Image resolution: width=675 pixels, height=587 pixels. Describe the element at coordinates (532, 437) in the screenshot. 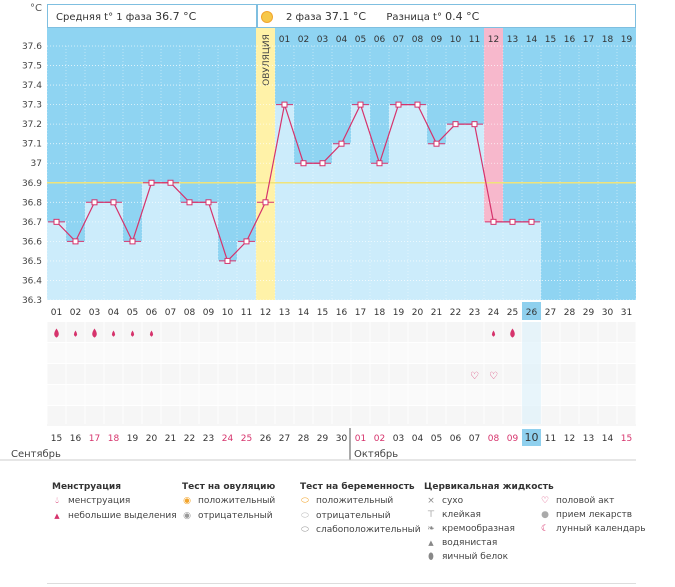

I see `calendar-date-label: 10` at that location.